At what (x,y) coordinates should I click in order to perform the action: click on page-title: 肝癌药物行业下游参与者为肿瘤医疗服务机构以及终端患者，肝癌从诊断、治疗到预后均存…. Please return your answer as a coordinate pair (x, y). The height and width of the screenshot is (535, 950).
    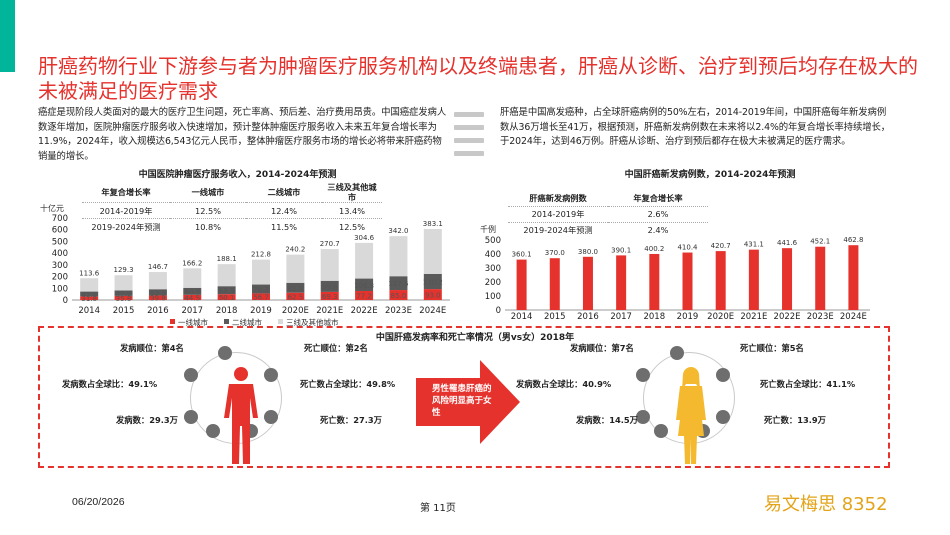
    Looking at the image, I should click on (478, 78).